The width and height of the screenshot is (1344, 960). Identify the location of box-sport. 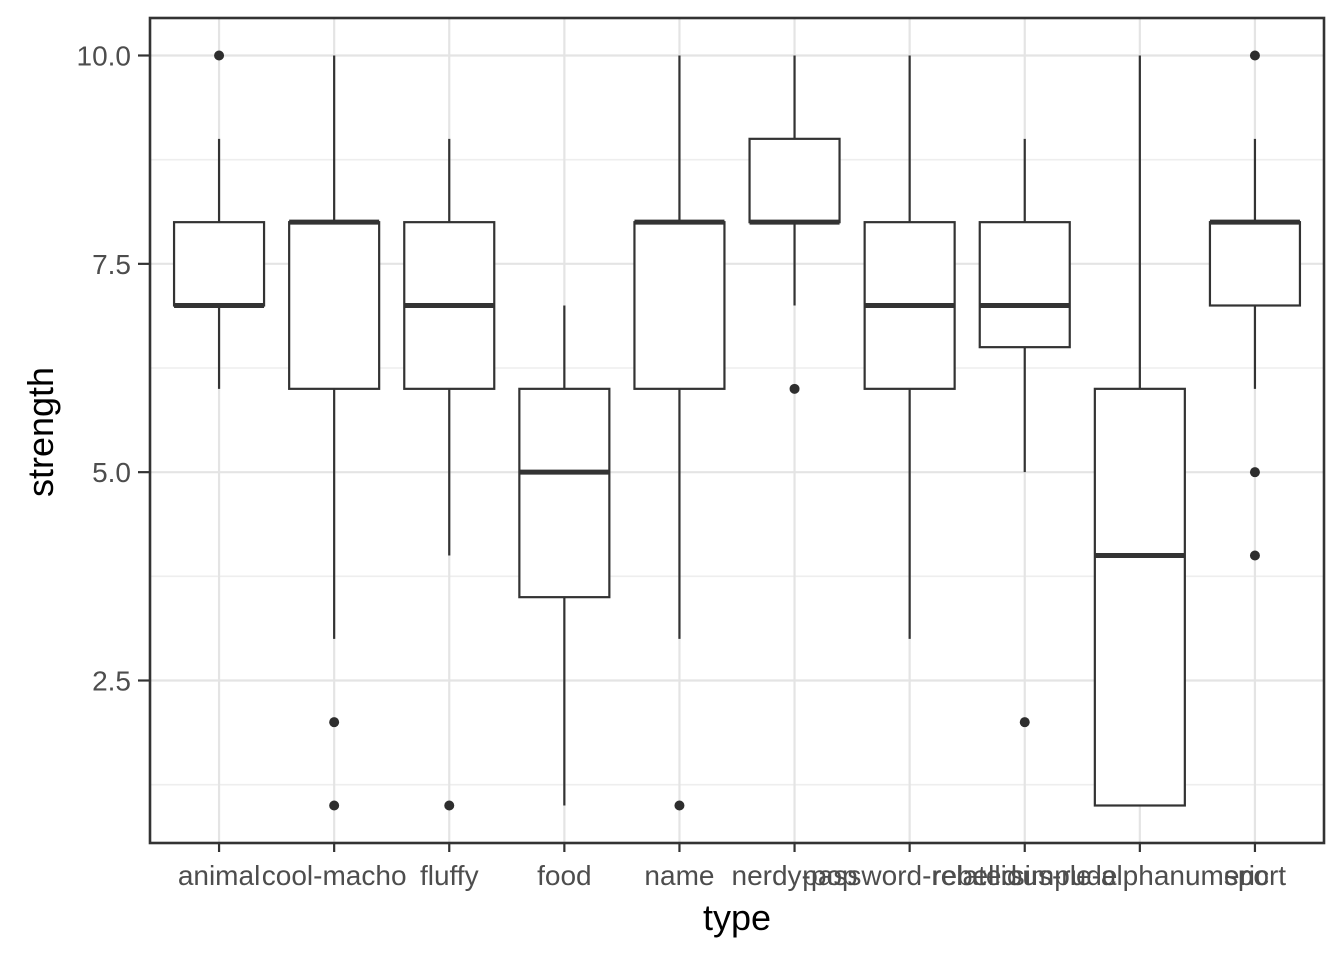
(1255, 264).